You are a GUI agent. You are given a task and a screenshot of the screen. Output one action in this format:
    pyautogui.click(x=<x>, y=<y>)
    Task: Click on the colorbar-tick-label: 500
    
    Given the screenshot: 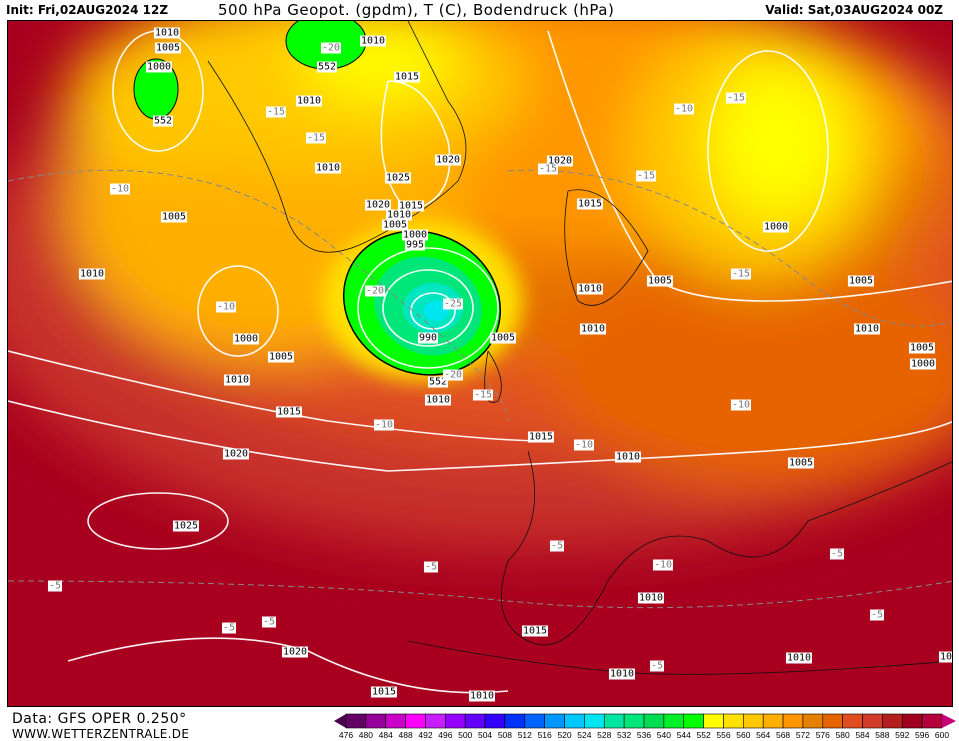 What is the action you would take?
    pyautogui.click(x=465, y=735)
    